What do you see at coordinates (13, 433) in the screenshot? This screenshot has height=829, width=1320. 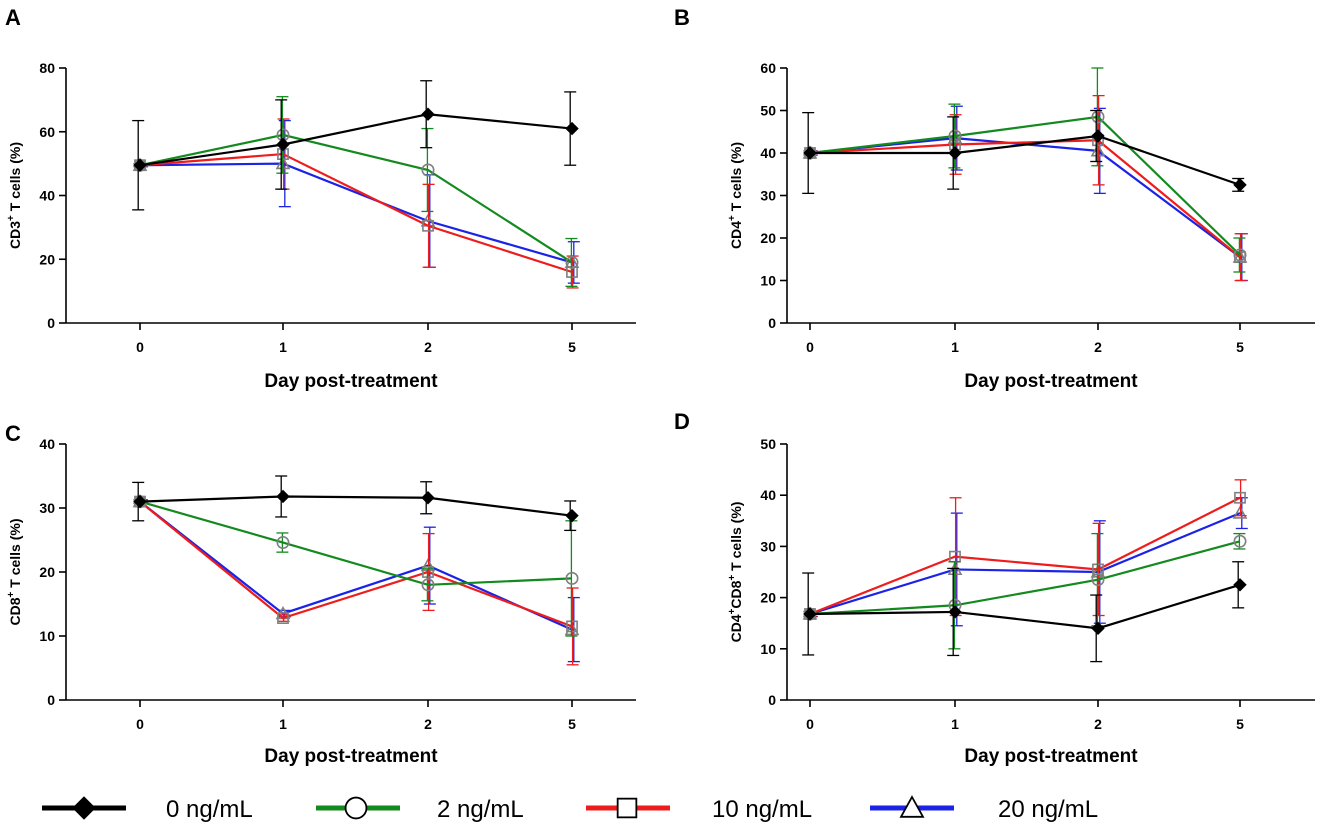 I see `panel-letter: C` at bounding box center [13, 433].